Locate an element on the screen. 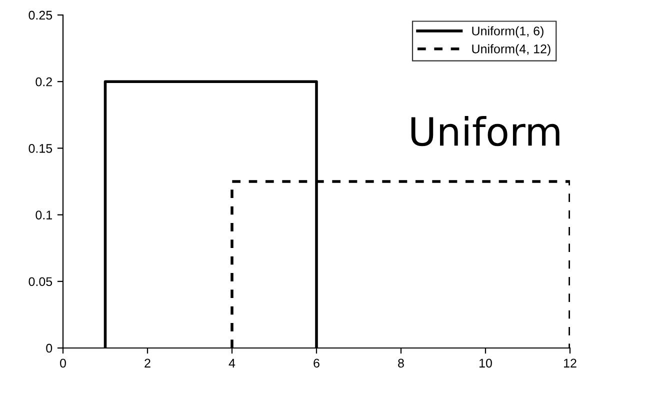  y-tick-label: 0.2 is located at coordinates (44, 81).